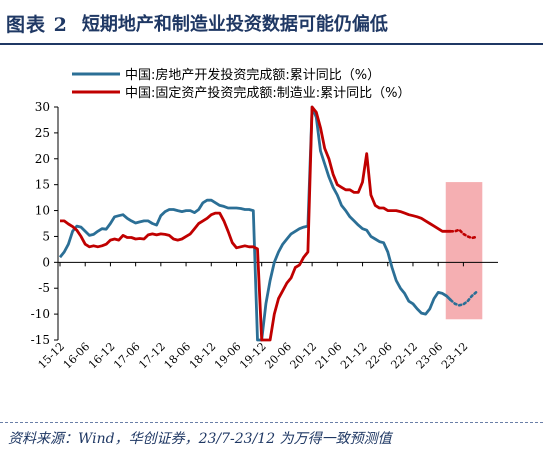 This screenshot has width=543, height=464. I want to click on x-tick-label: 22-06, so click(379, 356).